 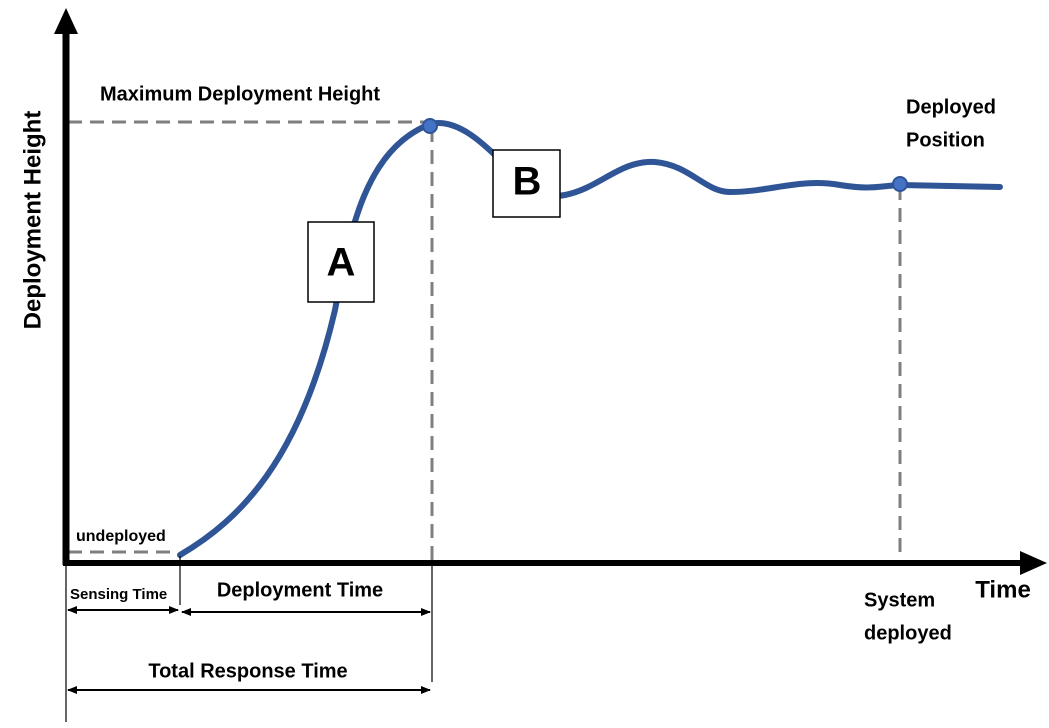 What do you see at coordinates (300, 590) in the screenshot?
I see `deployment-time-label: Deployment Time` at bounding box center [300, 590].